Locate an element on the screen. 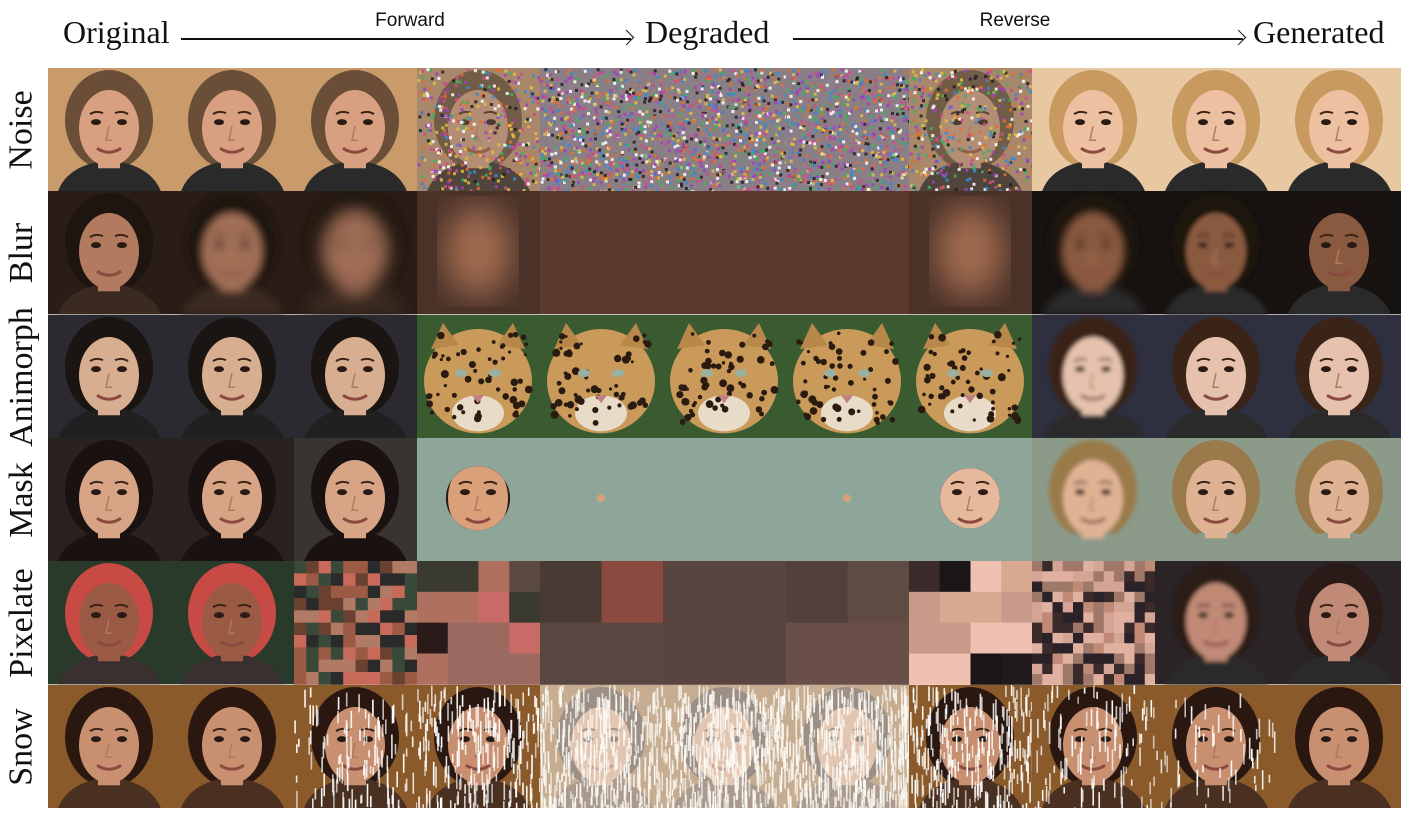  row-label-mask: Mask is located at coordinates (21, 499).